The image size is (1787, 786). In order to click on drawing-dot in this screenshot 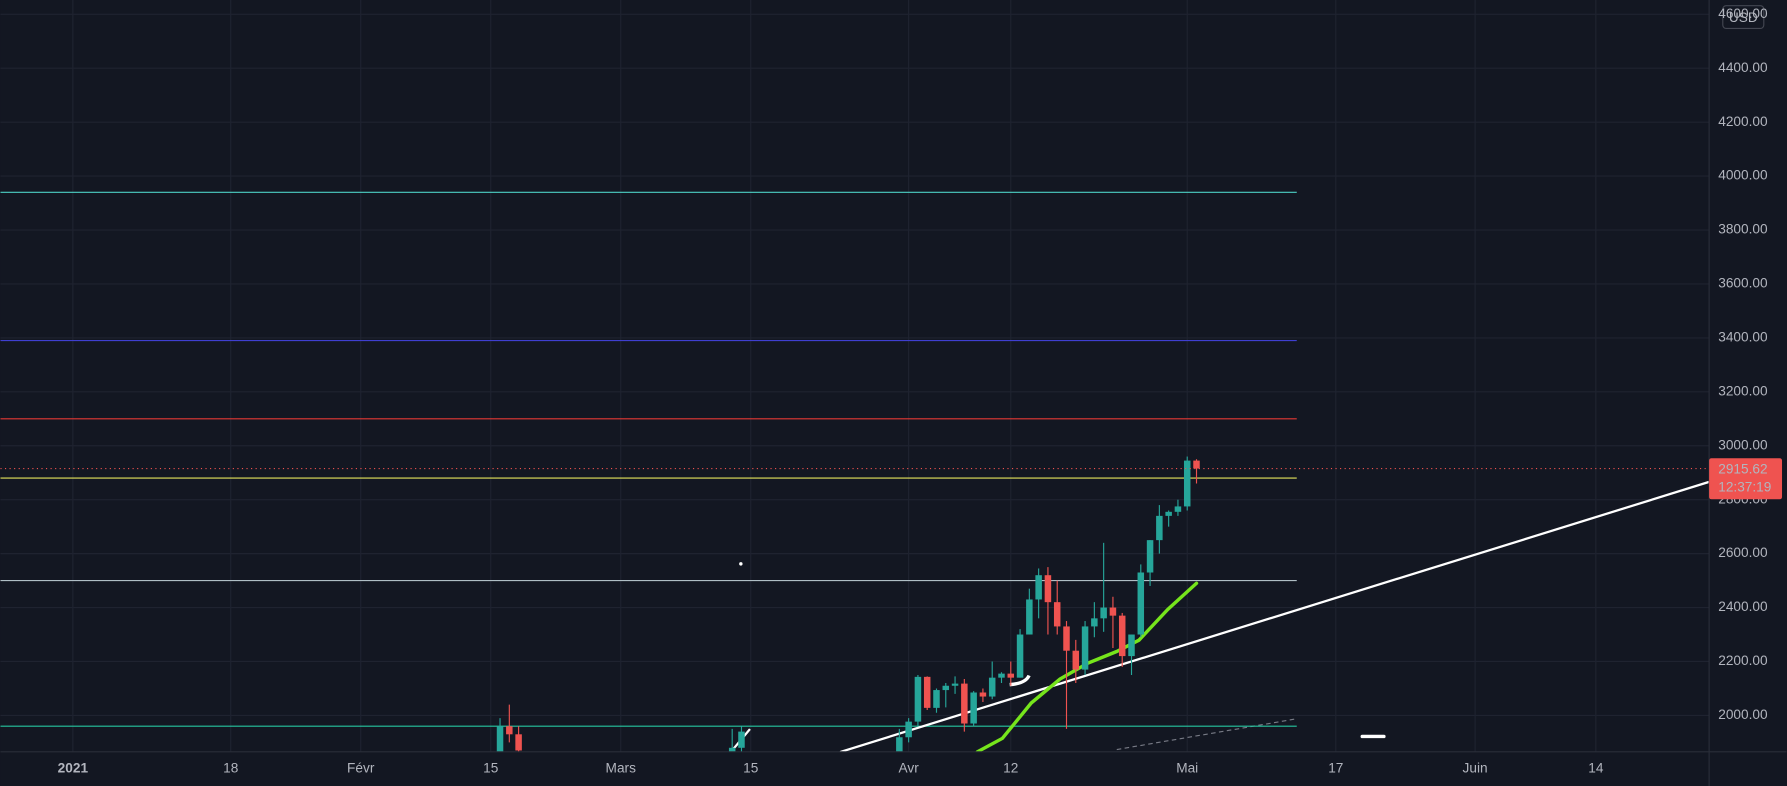, I will do `click(741, 564)`.